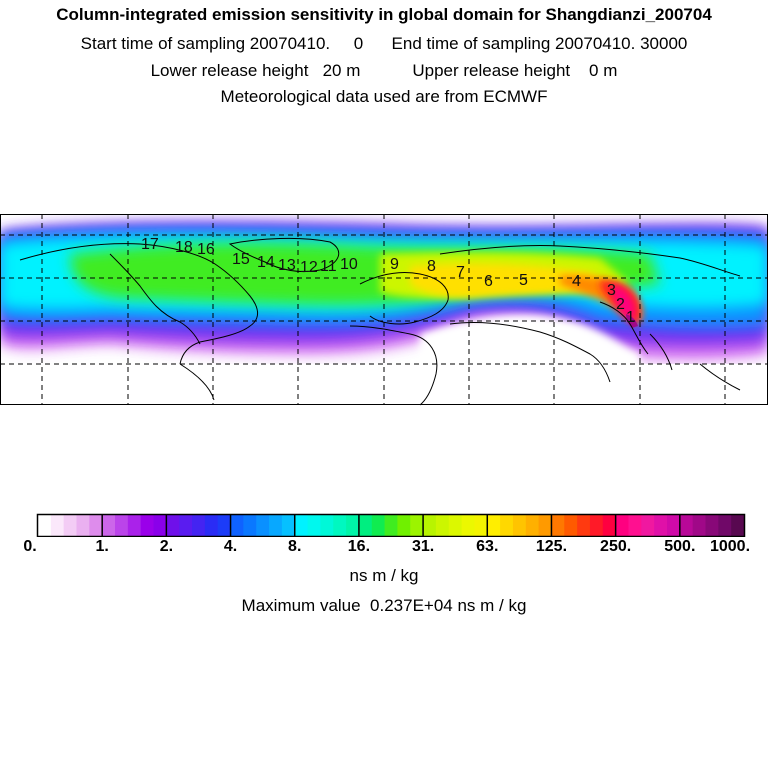 This screenshot has width=768, height=768. What do you see at coordinates (423, 546) in the screenshot?
I see `colorbar-tick-label: 31.` at bounding box center [423, 546].